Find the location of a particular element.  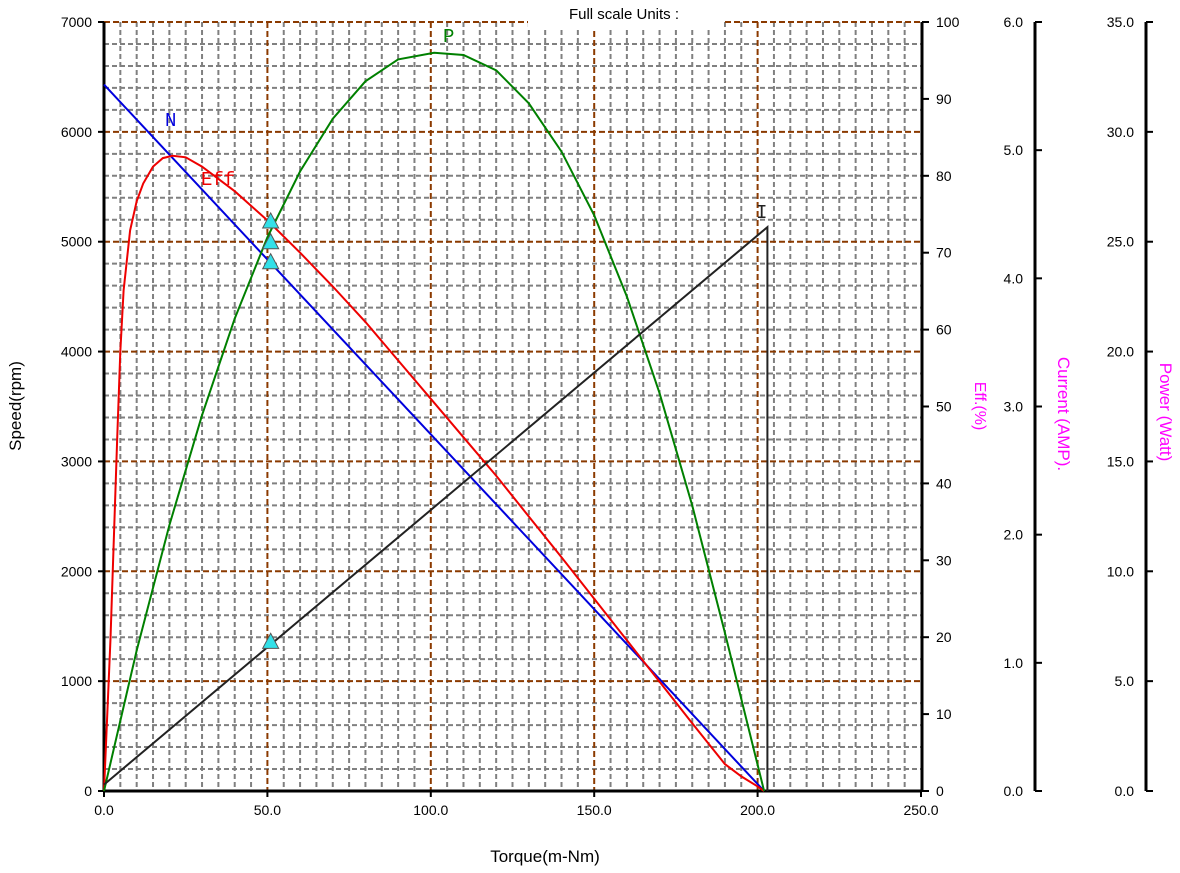

power-tick-label: 10.0 is located at coordinates (1120, 571).